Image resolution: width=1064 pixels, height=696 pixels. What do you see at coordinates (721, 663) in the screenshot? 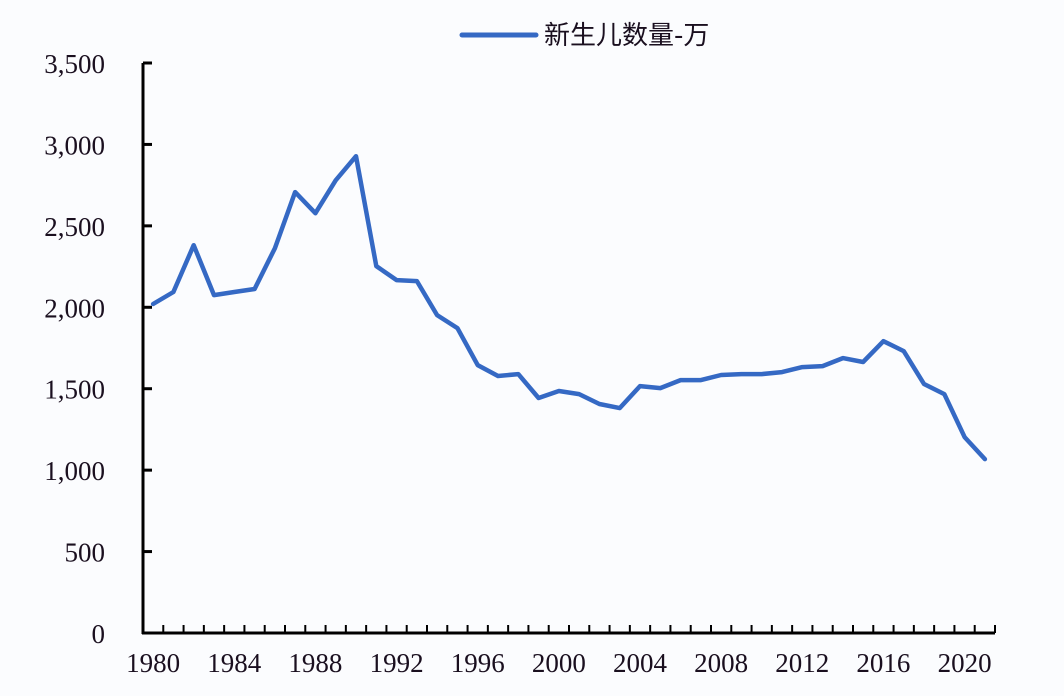
I see `x-tick-label: 2008` at bounding box center [721, 663].